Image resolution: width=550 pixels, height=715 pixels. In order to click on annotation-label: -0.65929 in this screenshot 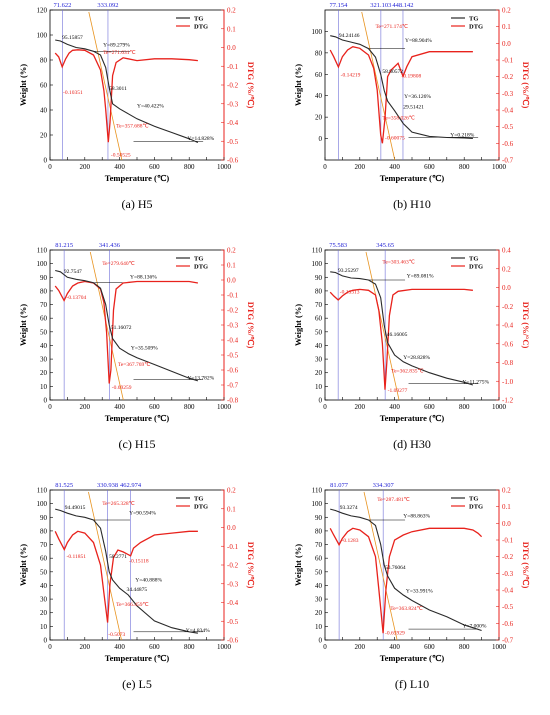, I will do `click(395, 634)`.